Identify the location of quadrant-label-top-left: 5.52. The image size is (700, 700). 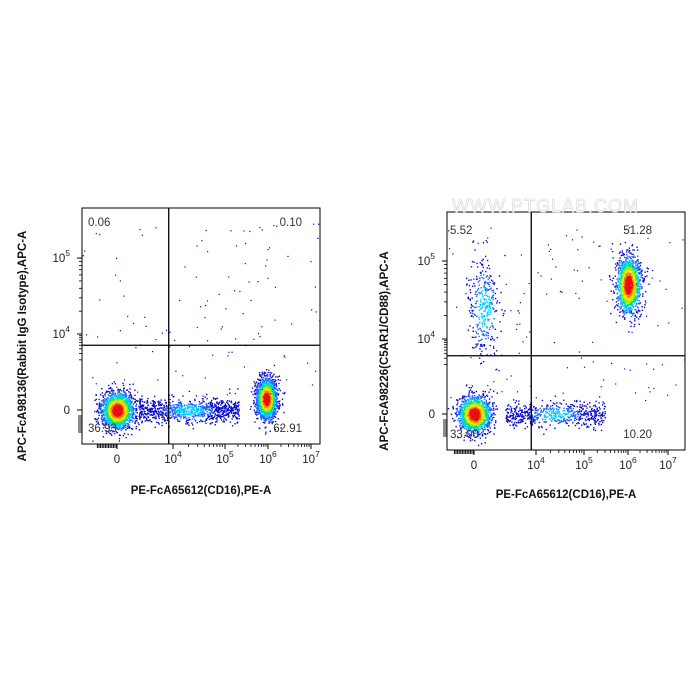
(461, 231).